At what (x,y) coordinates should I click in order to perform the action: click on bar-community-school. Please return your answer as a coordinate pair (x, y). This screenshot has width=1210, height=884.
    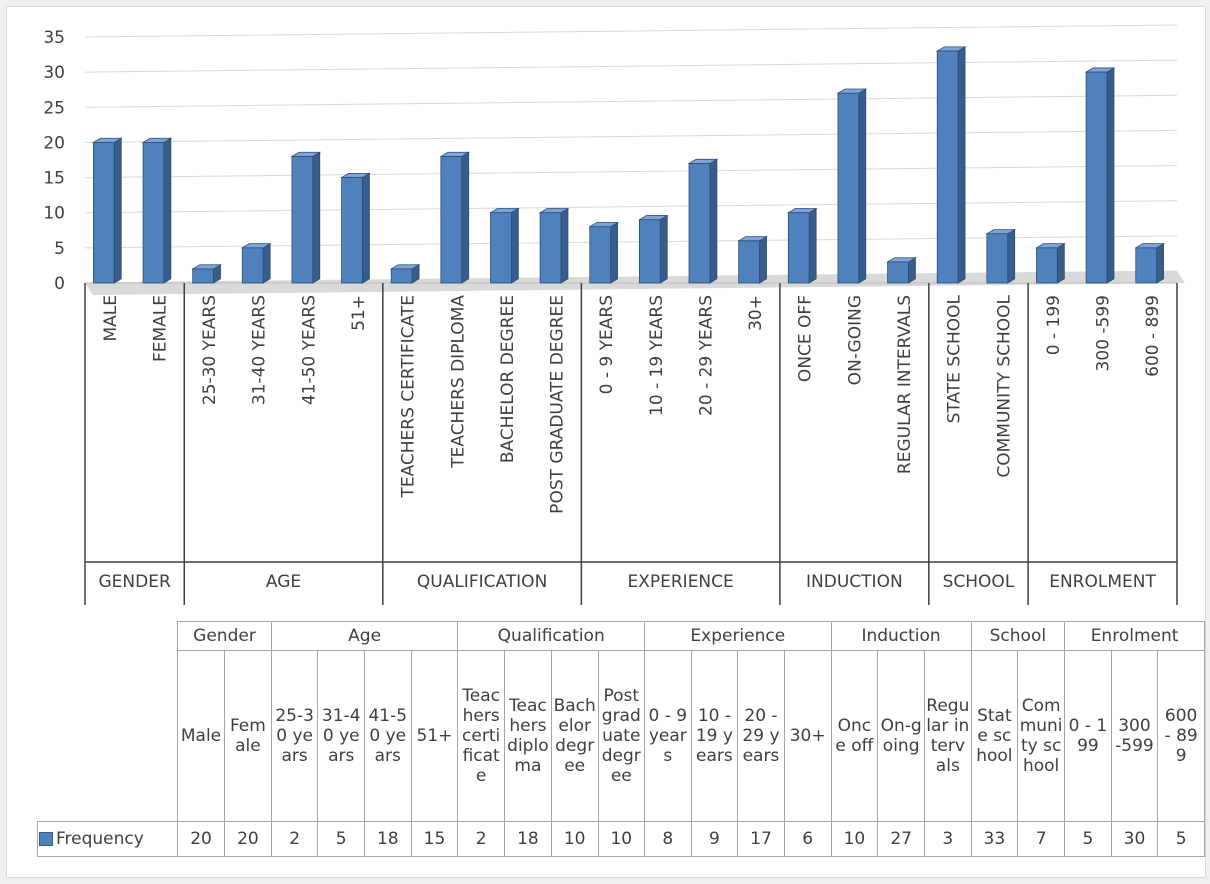
    Looking at the image, I should click on (1001, 256).